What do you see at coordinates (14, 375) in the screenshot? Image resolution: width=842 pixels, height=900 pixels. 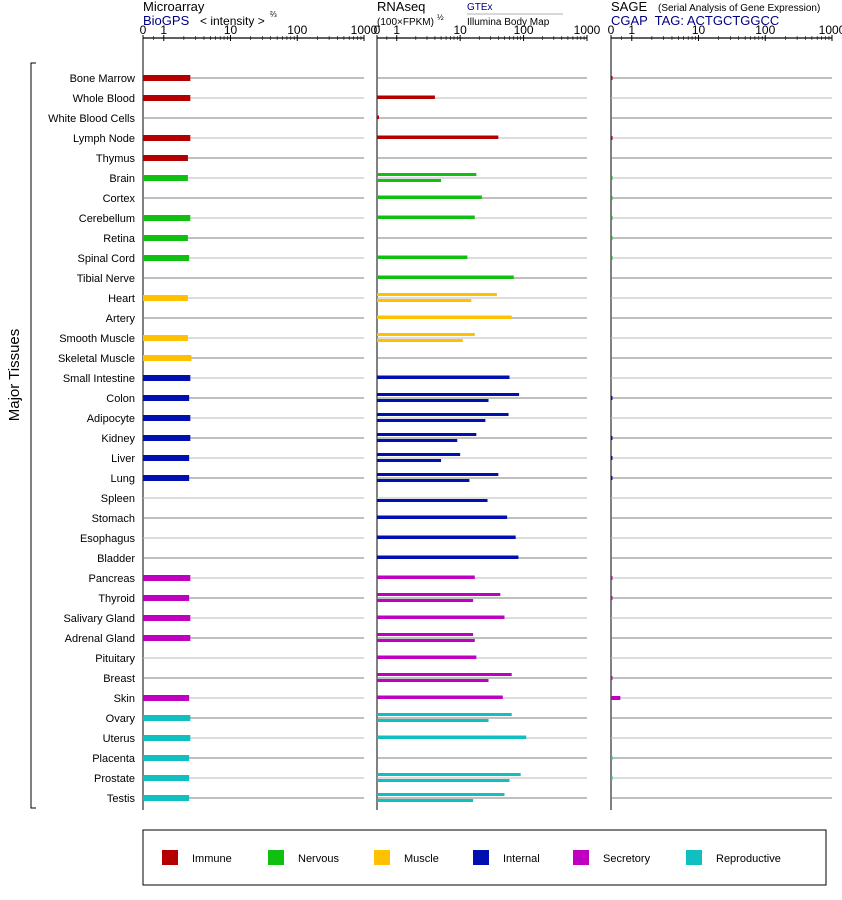 I see `y-axis-label: Major Tissues` at bounding box center [14, 375].